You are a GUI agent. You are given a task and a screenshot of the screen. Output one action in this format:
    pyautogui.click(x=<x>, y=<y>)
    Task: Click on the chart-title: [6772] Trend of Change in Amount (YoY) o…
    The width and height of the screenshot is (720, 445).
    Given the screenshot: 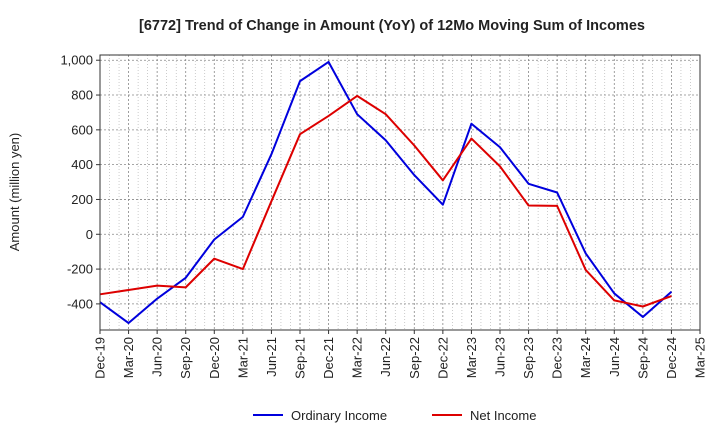 What is the action you would take?
    pyautogui.click(x=392, y=26)
    